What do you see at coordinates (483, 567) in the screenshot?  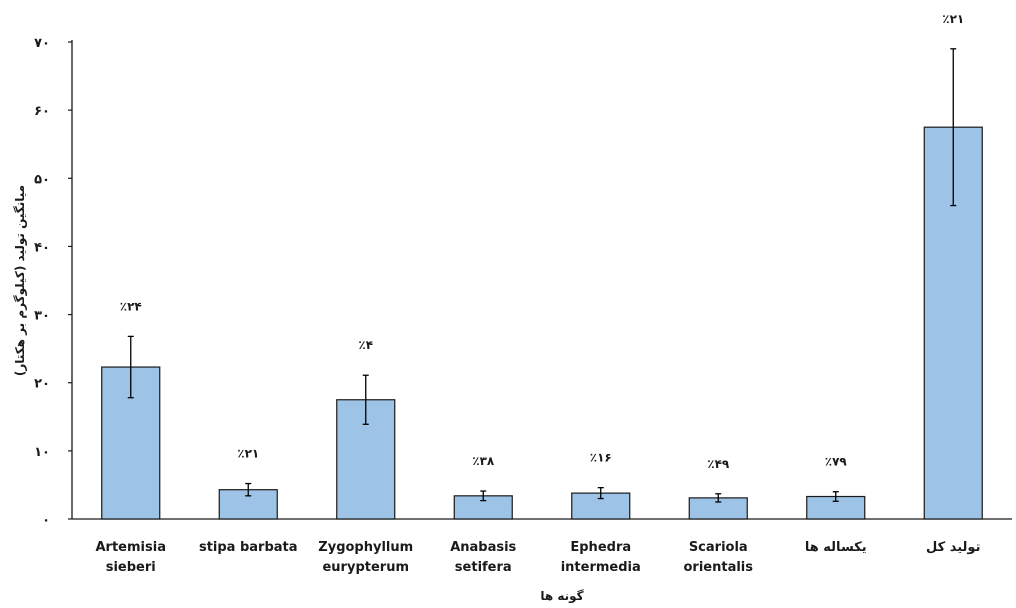 I see `x-category-line: setifera` at bounding box center [483, 567].